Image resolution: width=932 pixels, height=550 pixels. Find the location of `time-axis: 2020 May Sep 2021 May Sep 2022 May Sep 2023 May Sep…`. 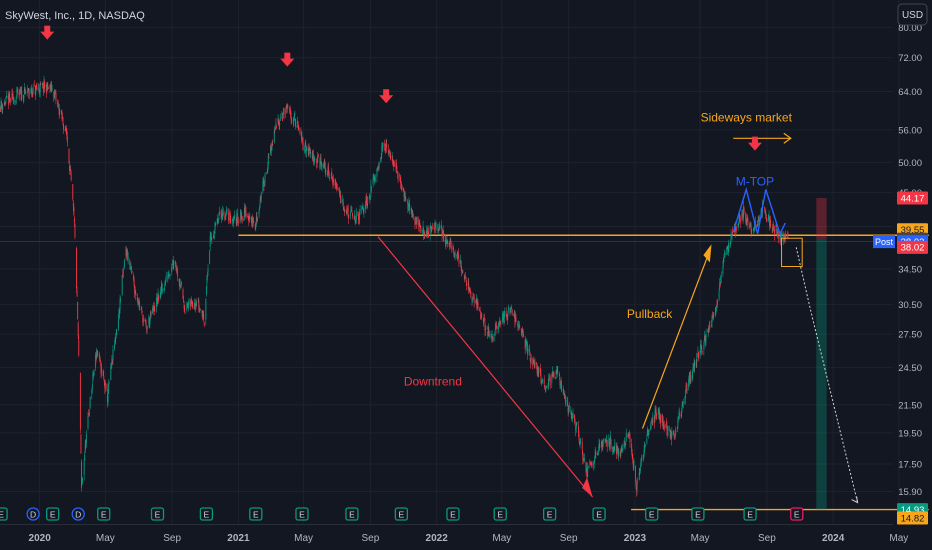

time-axis: 2020 May Sep 2021 May Sep 2022 May Sep 2023 May Sep… is located at coordinates (469, 538).